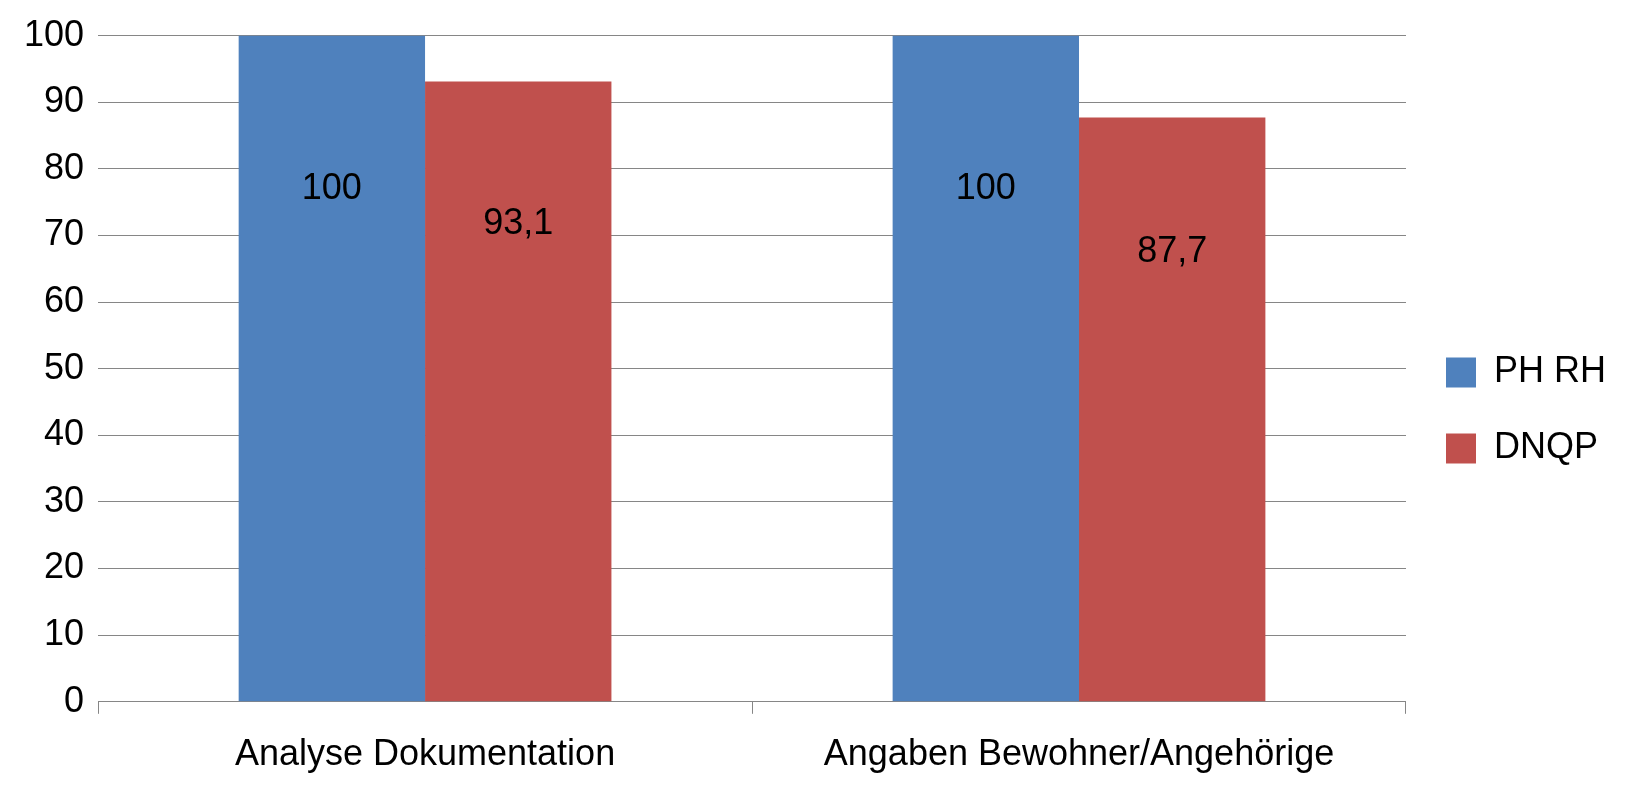 The width and height of the screenshot is (1636, 807). Describe the element at coordinates (1172, 249) in the screenshot. I see `data-label: 87,7` at that location.